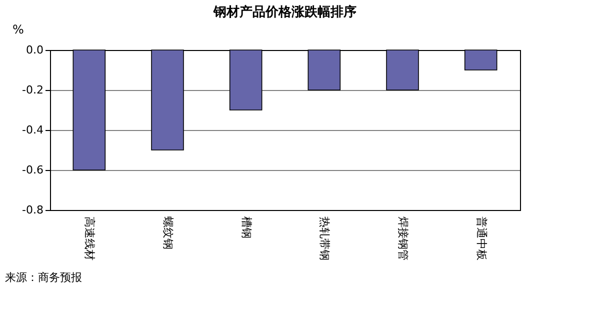 The width and height of the screenshot is (594, 326). What do you see at coordinates (33, 170) in the screenshot?
I see `y-tick-label: -0.6` at bounding box center [33, 170].